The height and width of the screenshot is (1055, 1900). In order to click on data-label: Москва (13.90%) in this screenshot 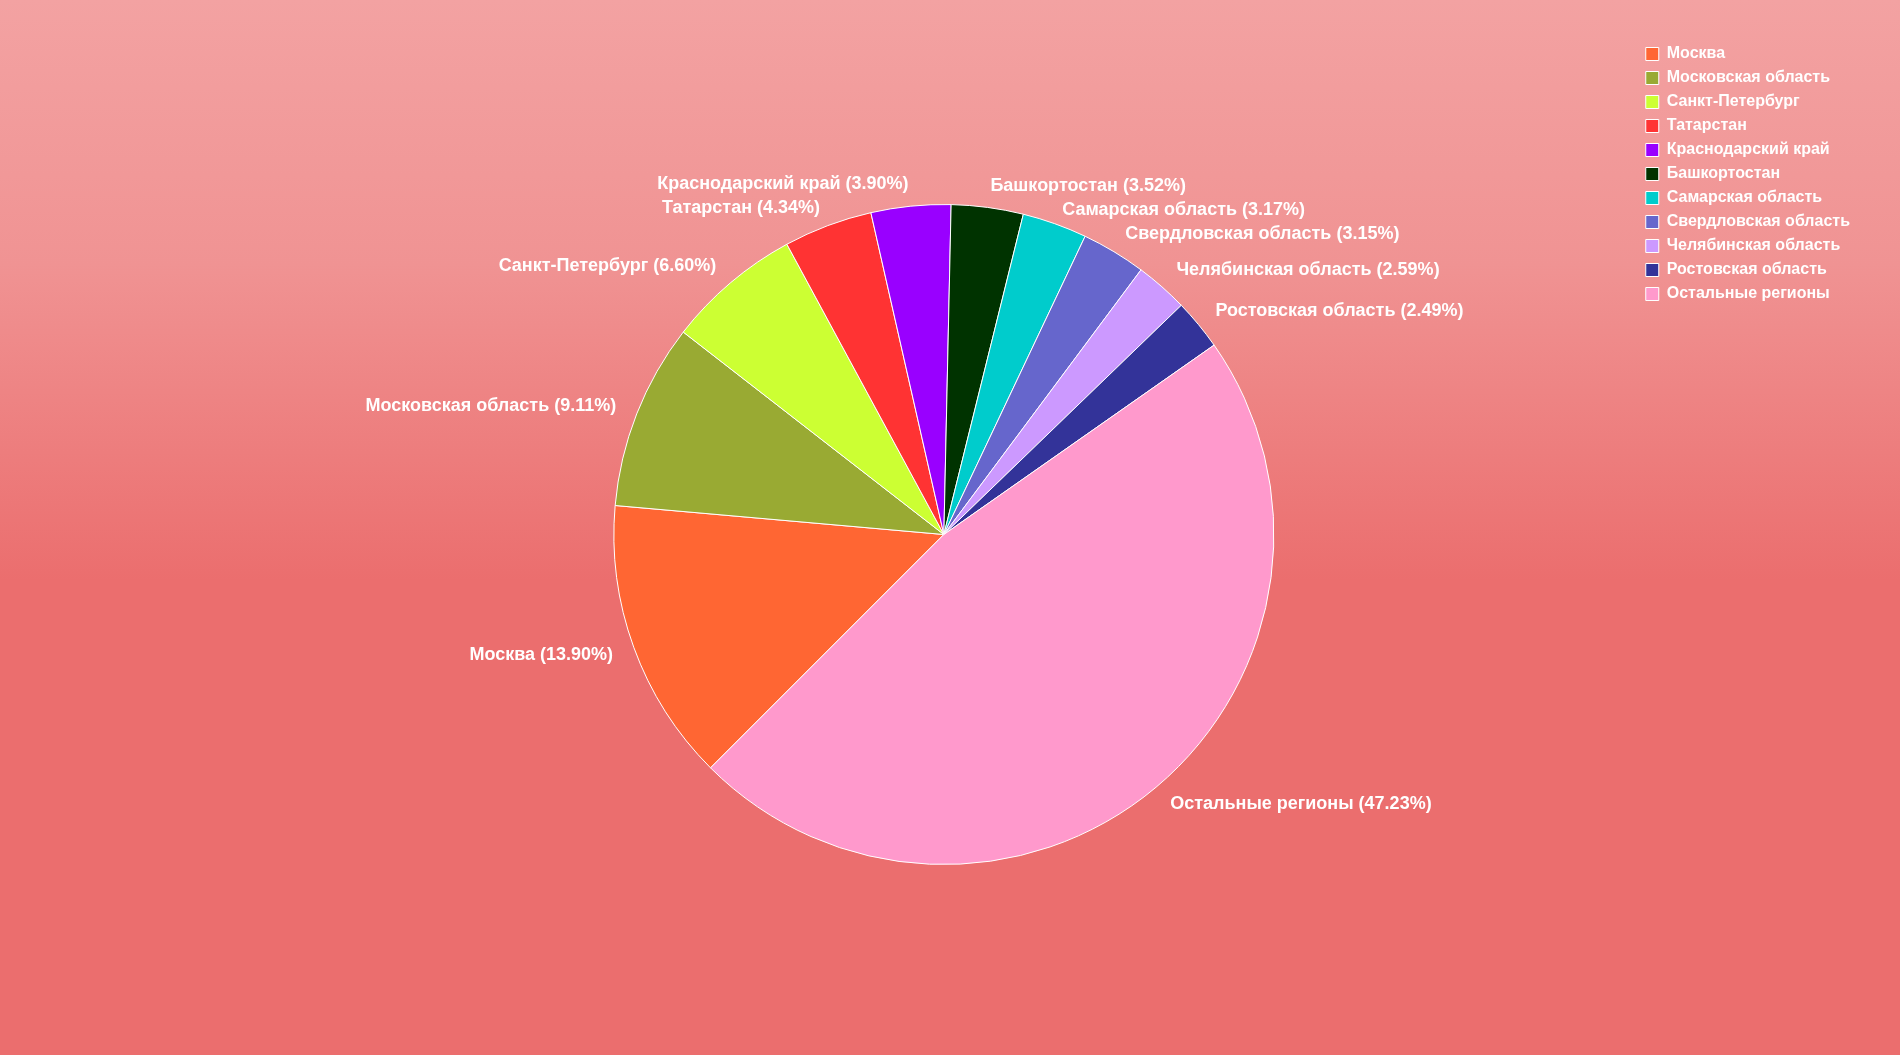, I will do `click(541, 653)`.